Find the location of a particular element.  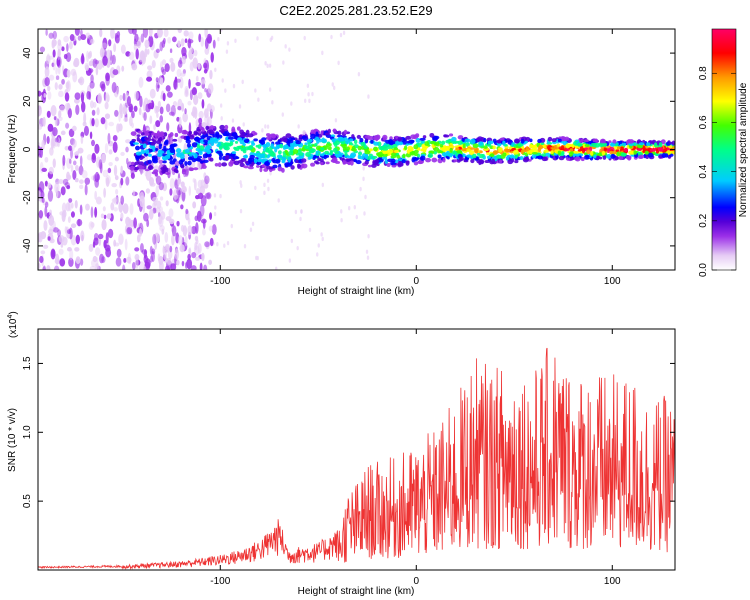

snr-ylabel: SNR (10 * v/v) is located at coordinates (12, 440).